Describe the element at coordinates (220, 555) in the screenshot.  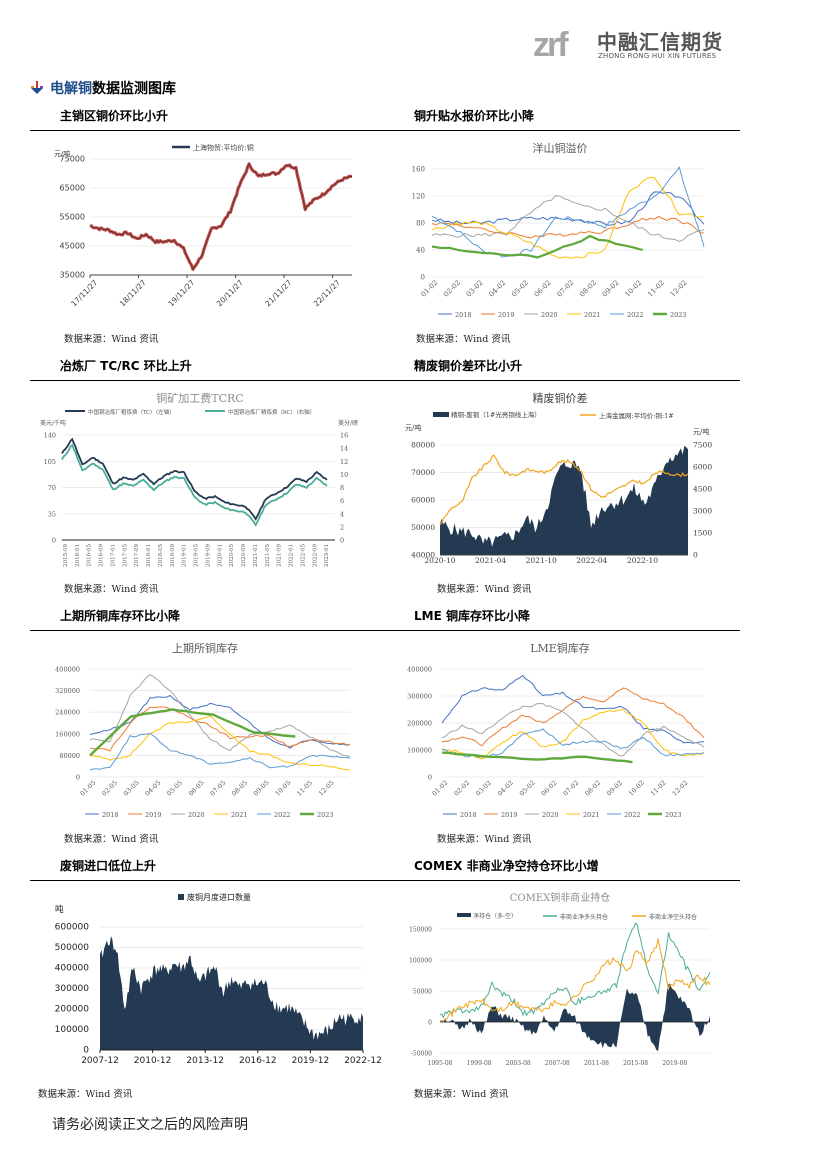
I see `x-tick-label: 2020-01` at that location.